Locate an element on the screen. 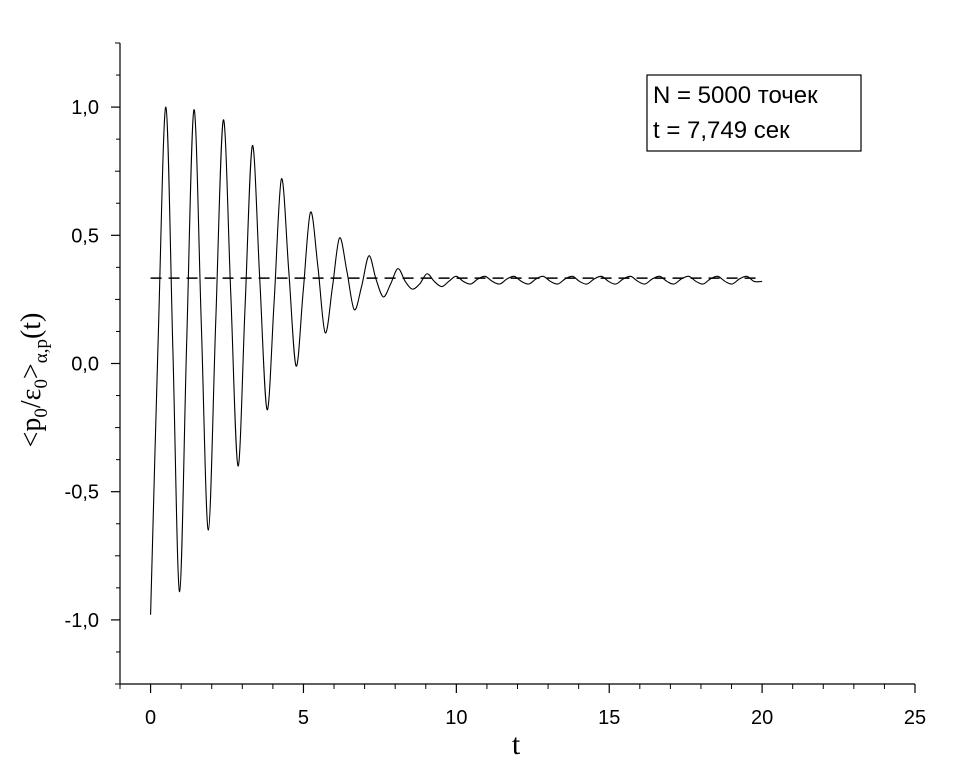 The image size is (971, 774). y-label-sub-eps: 0 is located at coordinates (41, 384).